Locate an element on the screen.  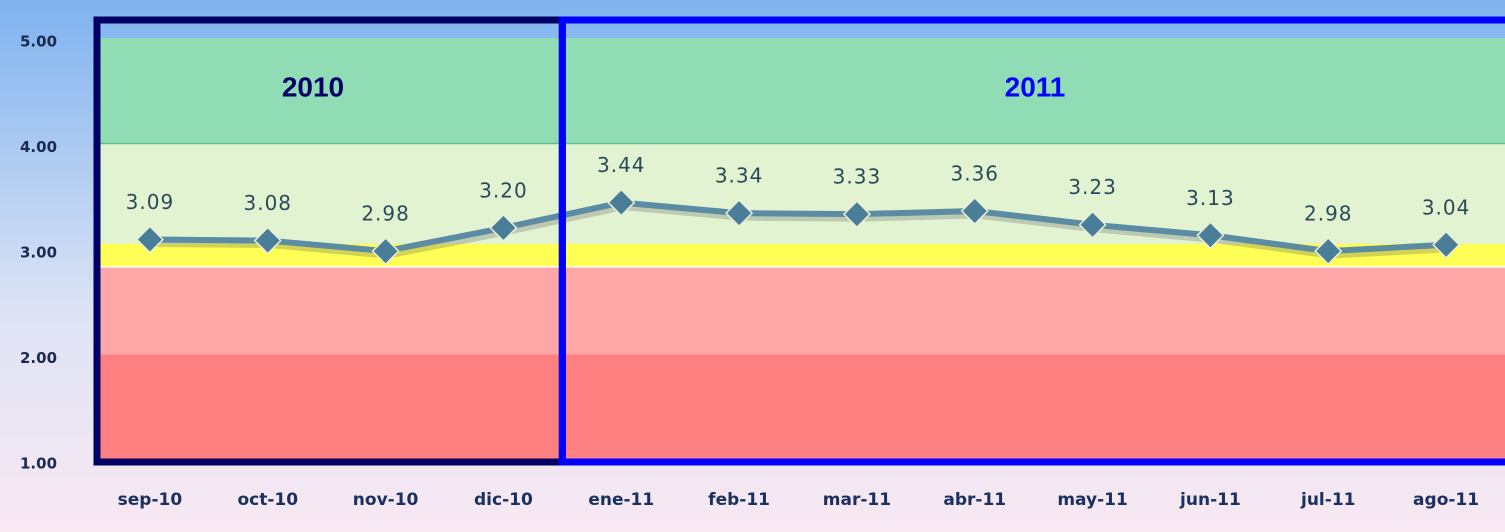
line is located at coordinates (798, 227).